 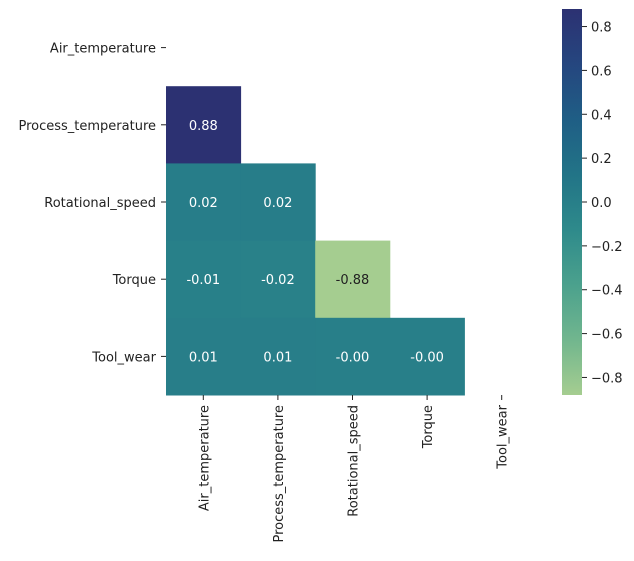 What do you see at coordinates (100, 203) in the screenshot?
I see `y-tick-label: Rotational_speed` at bounding box center [100, 203].